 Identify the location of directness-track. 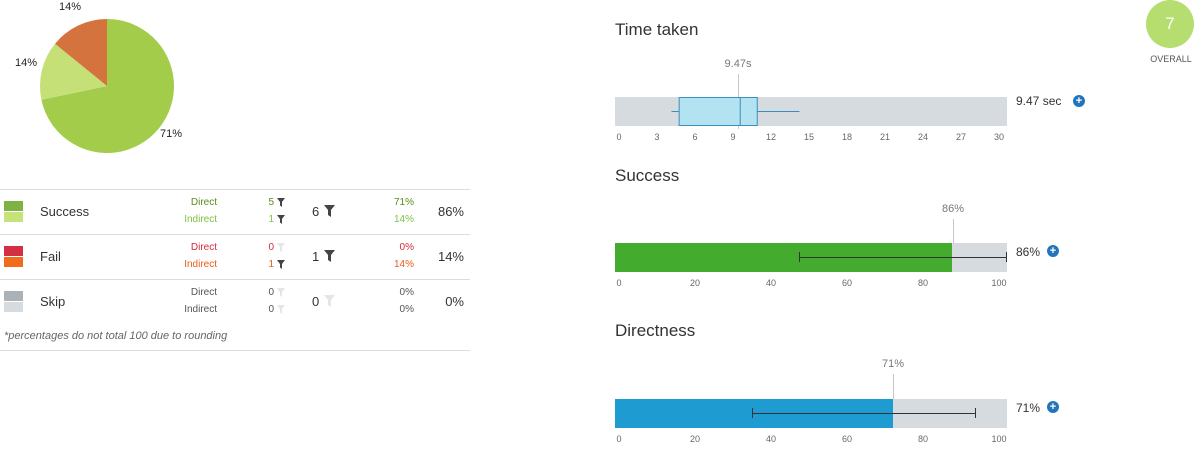
(811, 413).